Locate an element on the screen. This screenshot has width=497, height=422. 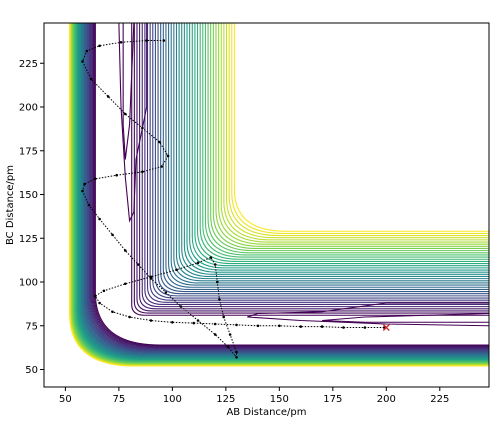
x-axis-label: AB Distance/pm is located at coordinates (266, 412).